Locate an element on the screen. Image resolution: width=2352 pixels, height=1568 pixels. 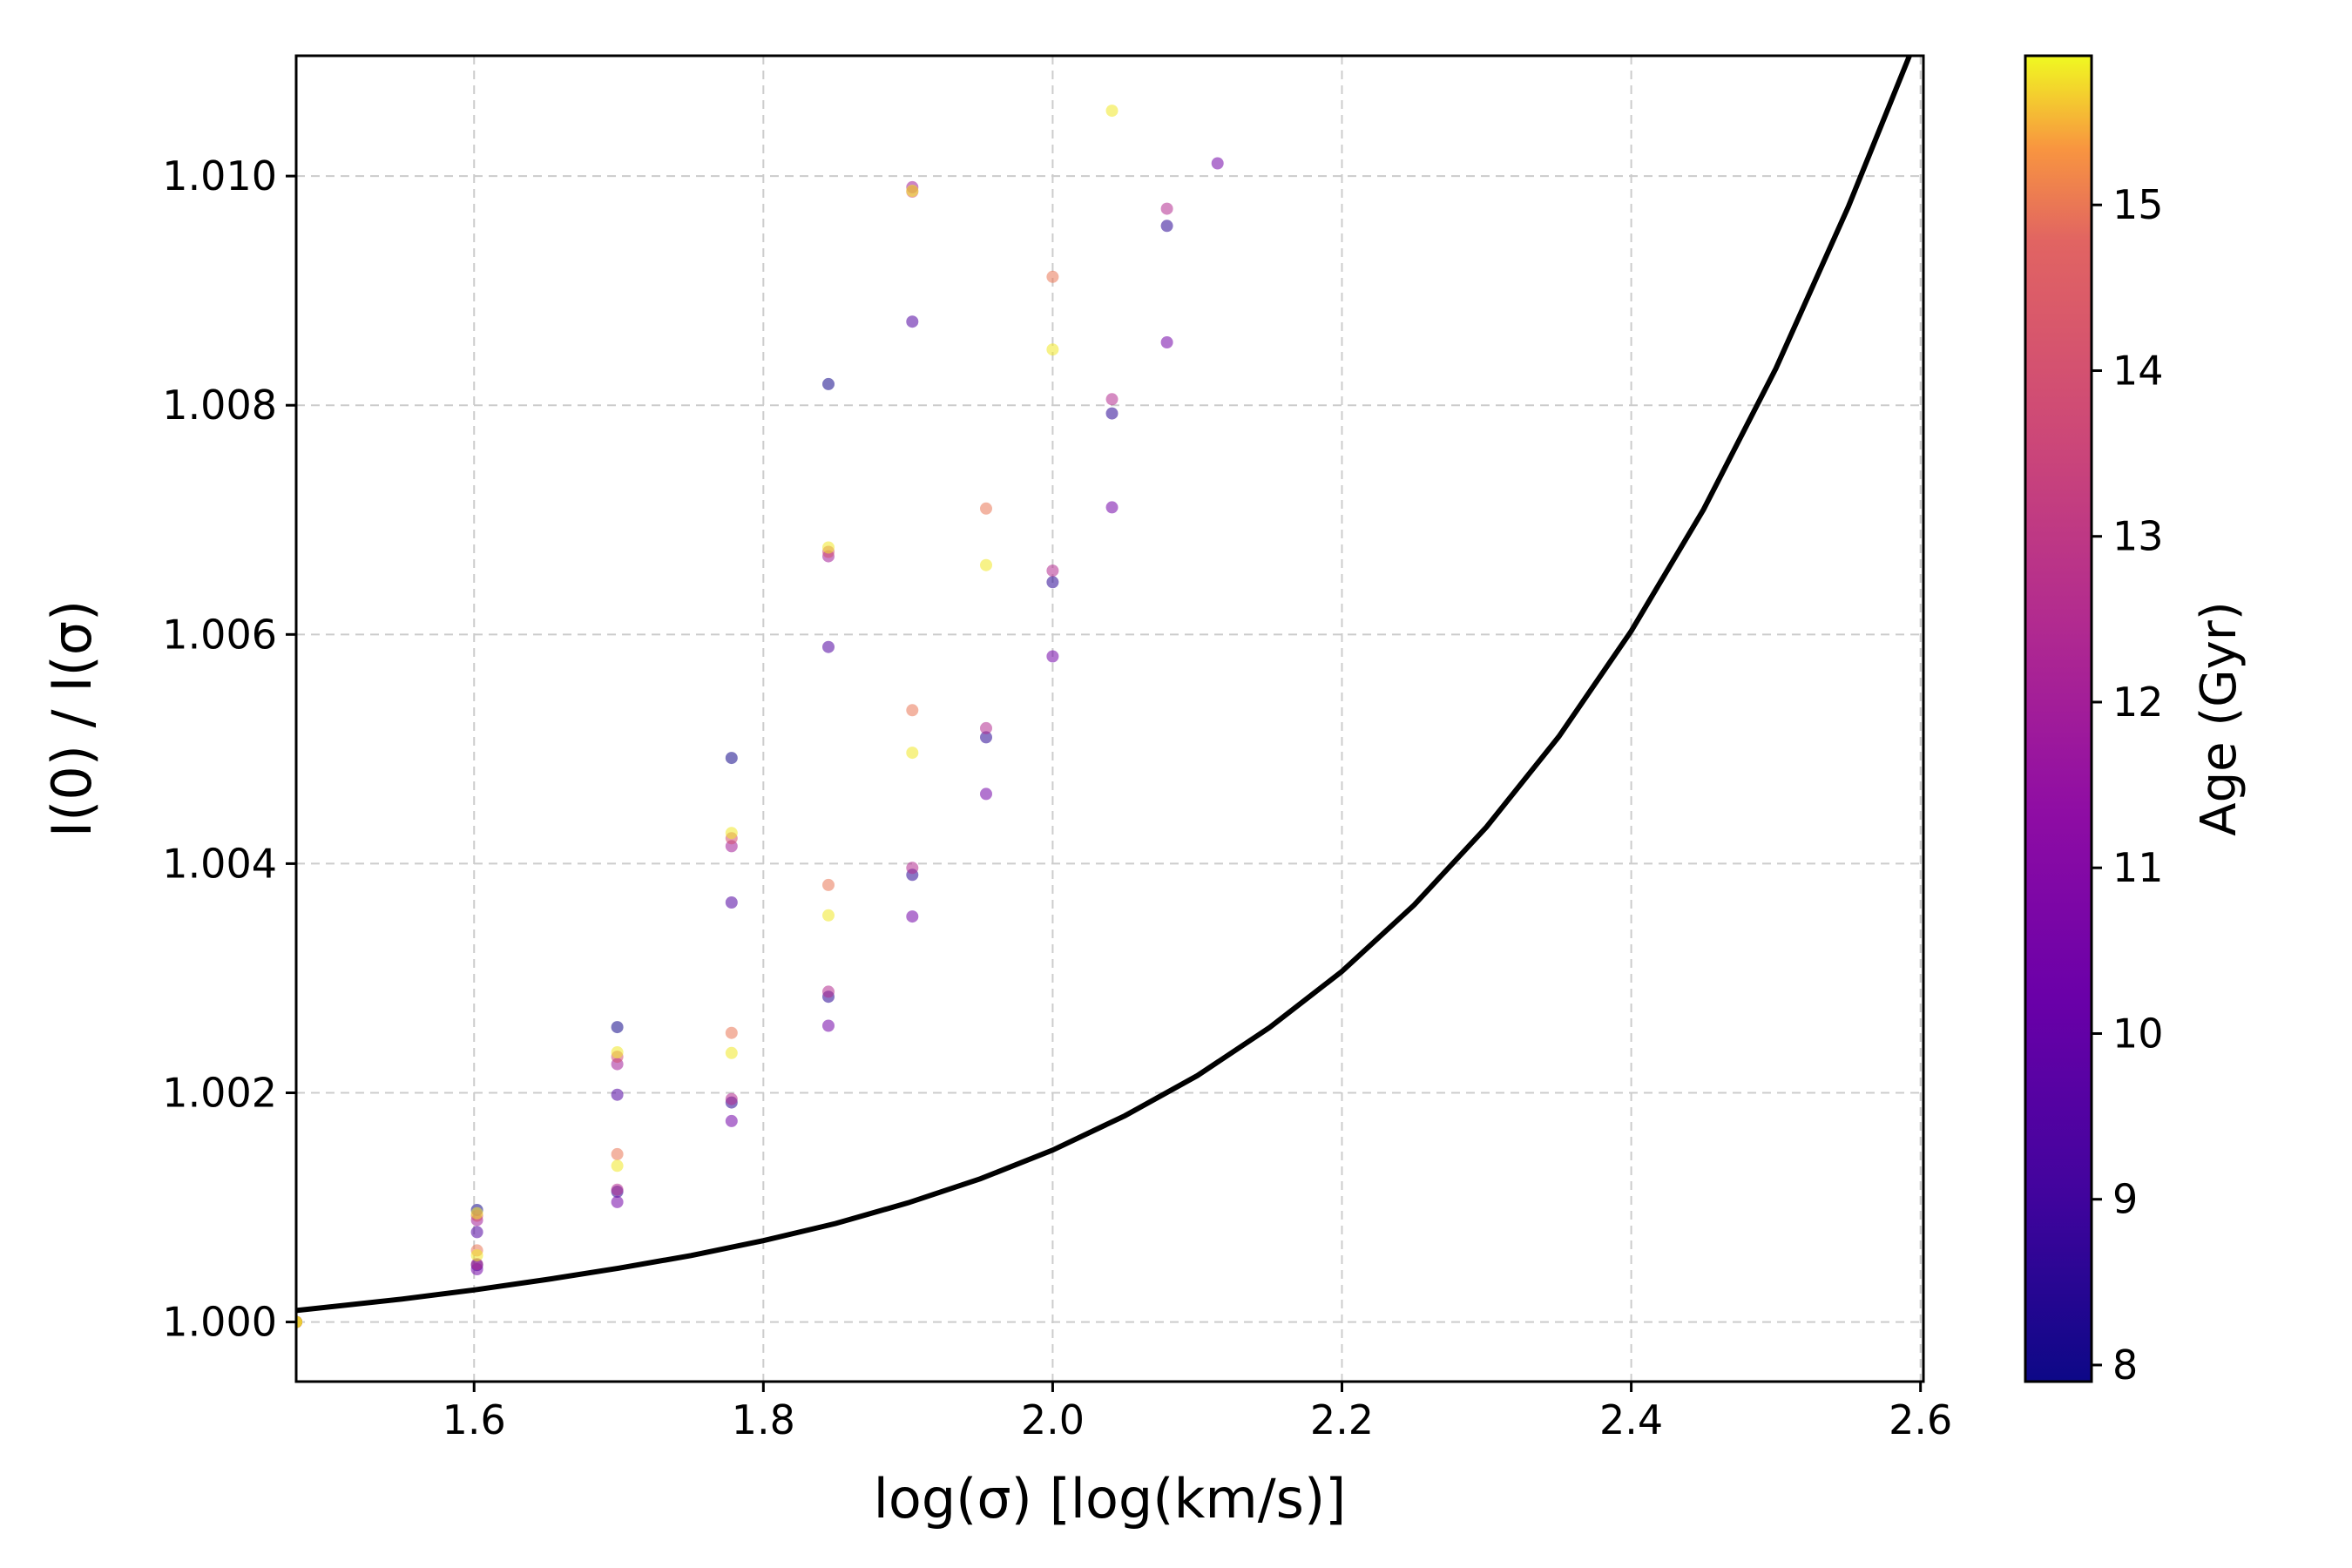
colorbar-tick-label-3: 11 is located at coordinates (2138, 867).